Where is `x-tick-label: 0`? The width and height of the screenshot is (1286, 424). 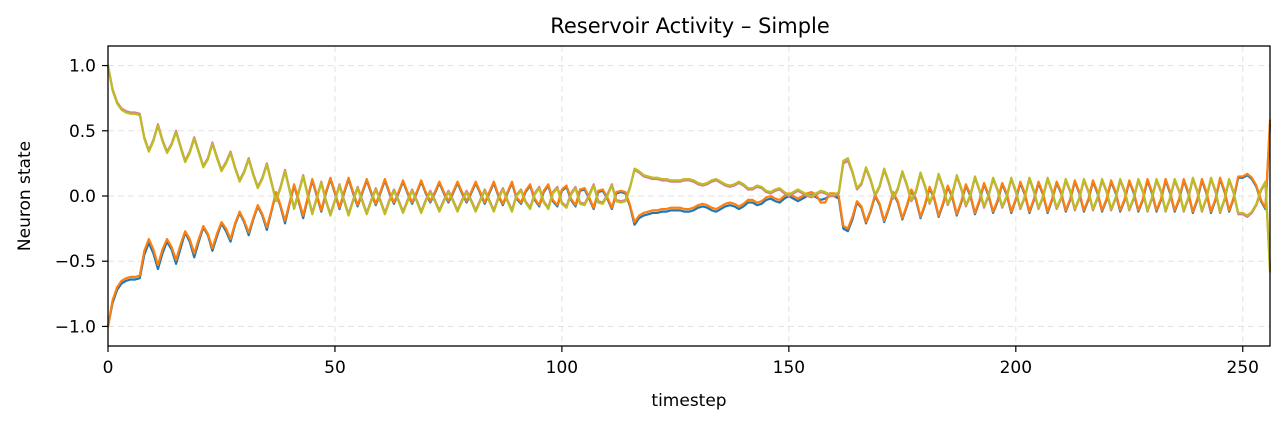
x-tick-label: 0 is located at coordinates (108, 368).